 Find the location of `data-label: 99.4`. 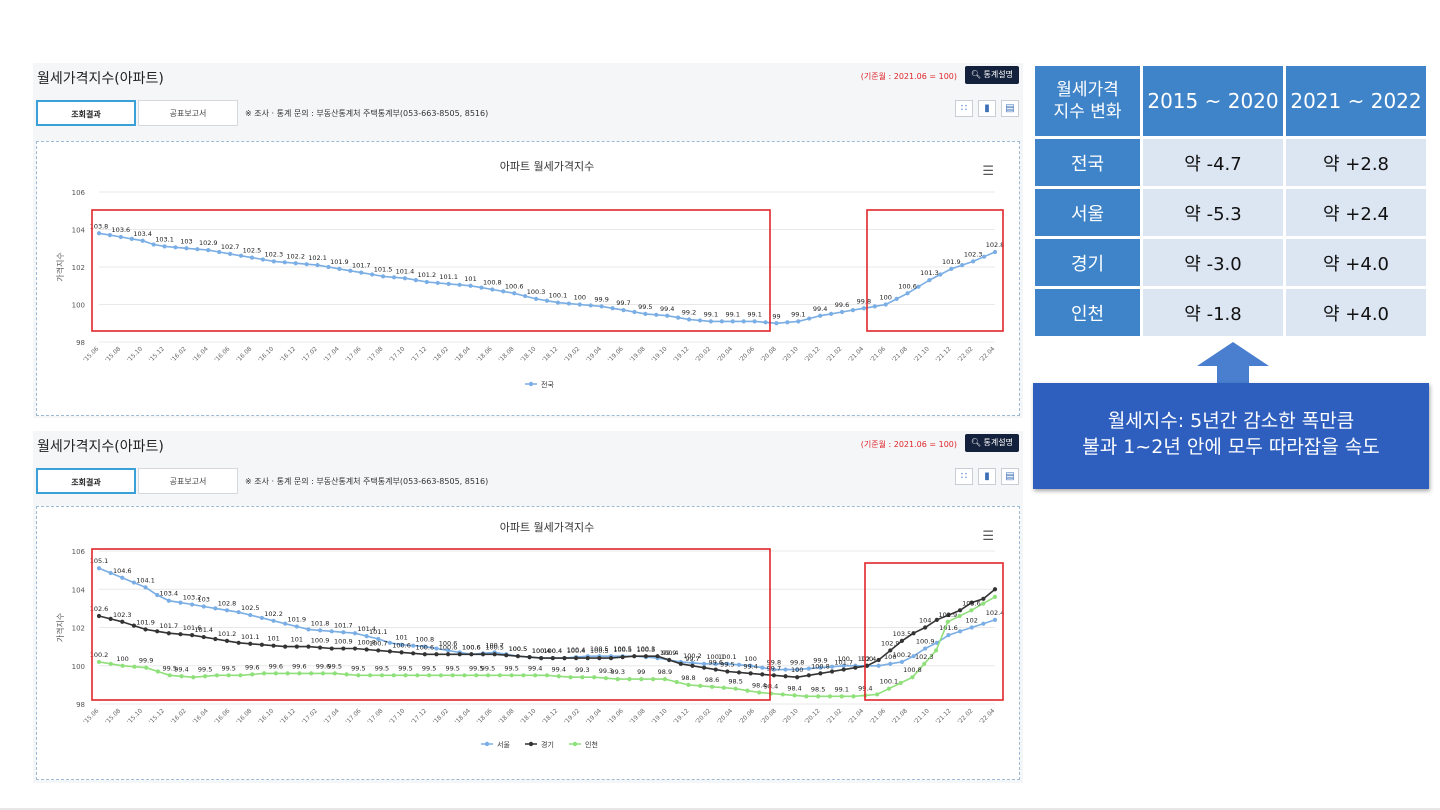

data-label: 99.4 is located at coordinates (535, 668).